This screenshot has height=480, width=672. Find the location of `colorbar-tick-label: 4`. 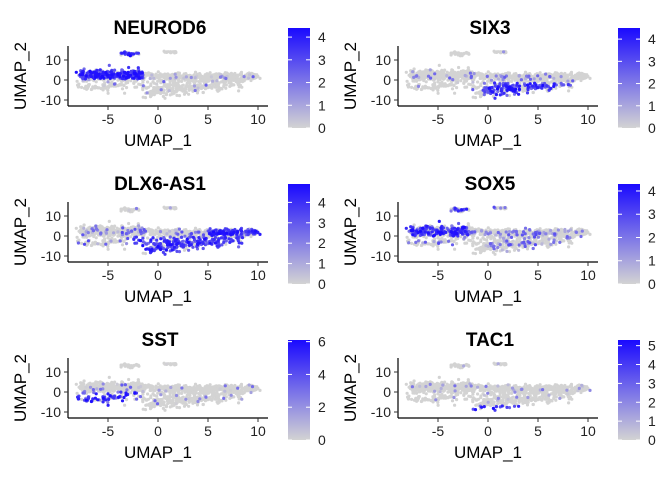

colorbar-tick-label: 4 is located at coordinates (322, 37).